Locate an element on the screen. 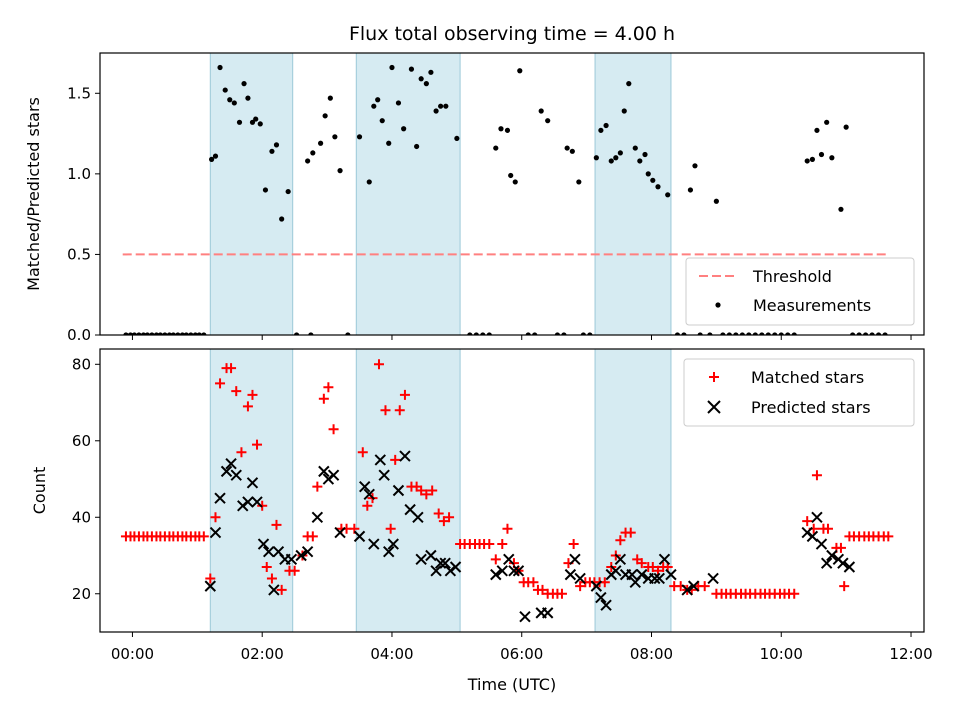 The image size is (960, 720). y-tick-label: 40 is located at coordinates (81, 517).